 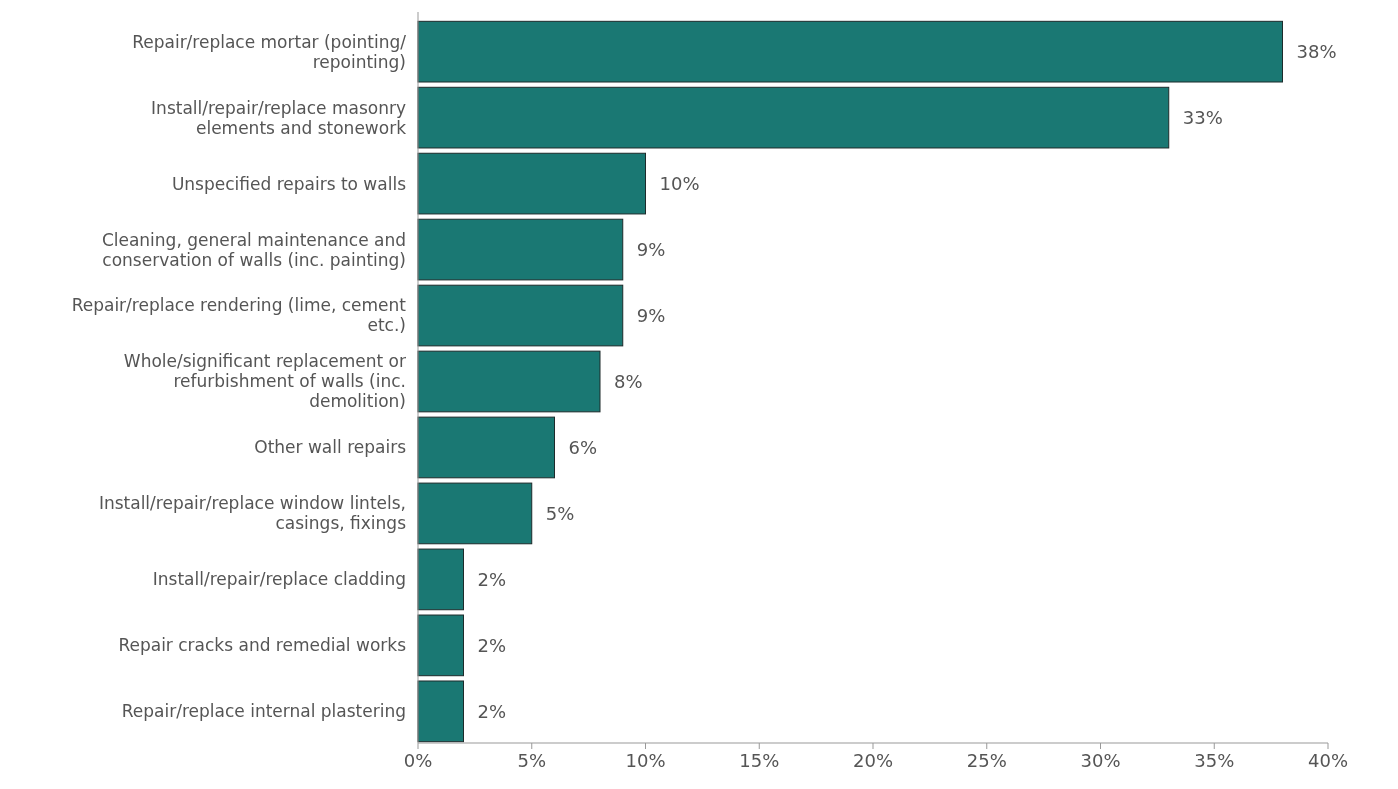 What do you see at coordinates (263, 711) in the screenshot?
I see `y-tick-label: Repair/replace internal plastering` at bounding box center [263, 711].